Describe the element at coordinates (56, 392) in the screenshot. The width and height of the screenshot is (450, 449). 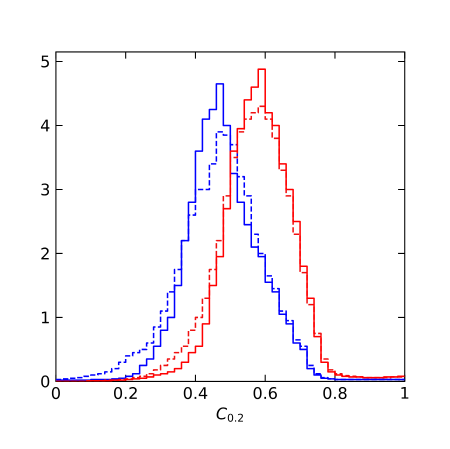
I see `x-tick-label: 0` at that location.